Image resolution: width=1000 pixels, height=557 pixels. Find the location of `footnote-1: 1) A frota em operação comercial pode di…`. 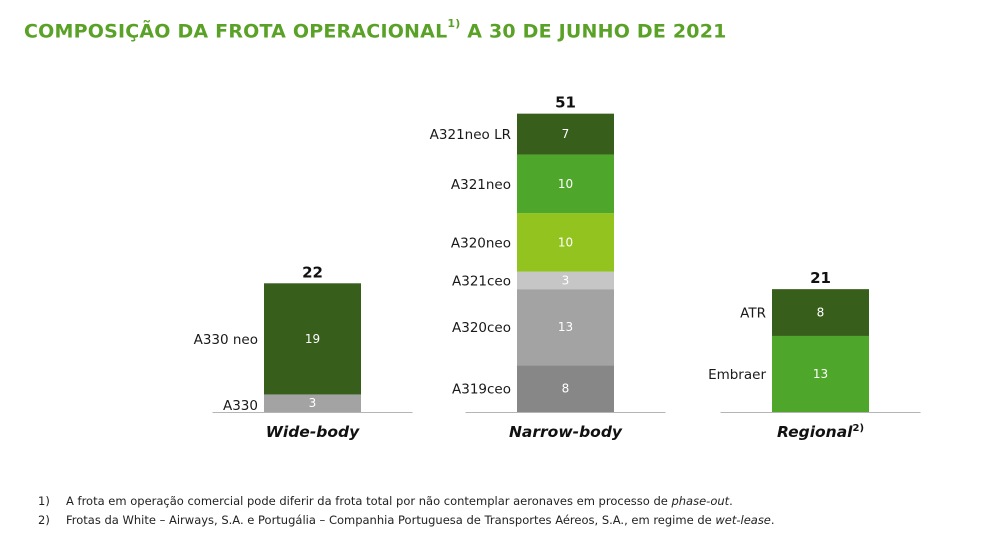

footnote-1: 1) A frota em operação comercial pode di… is located at coordinates (406, 501).